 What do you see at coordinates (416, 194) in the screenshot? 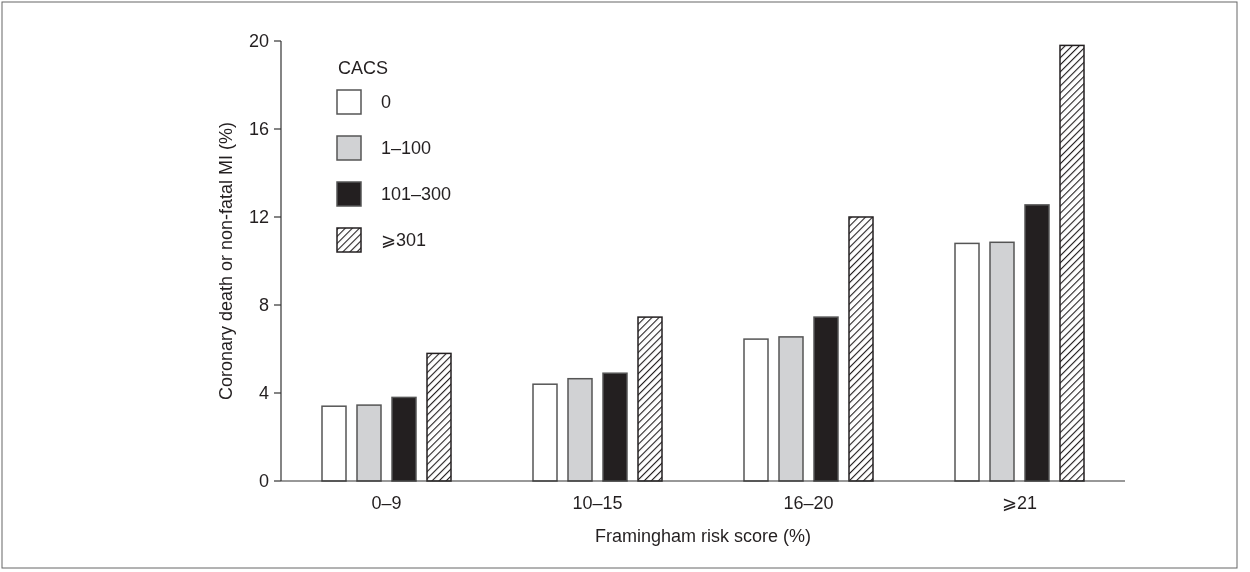
I see `legend-label: 101–300` at bounding box center [416, 194].